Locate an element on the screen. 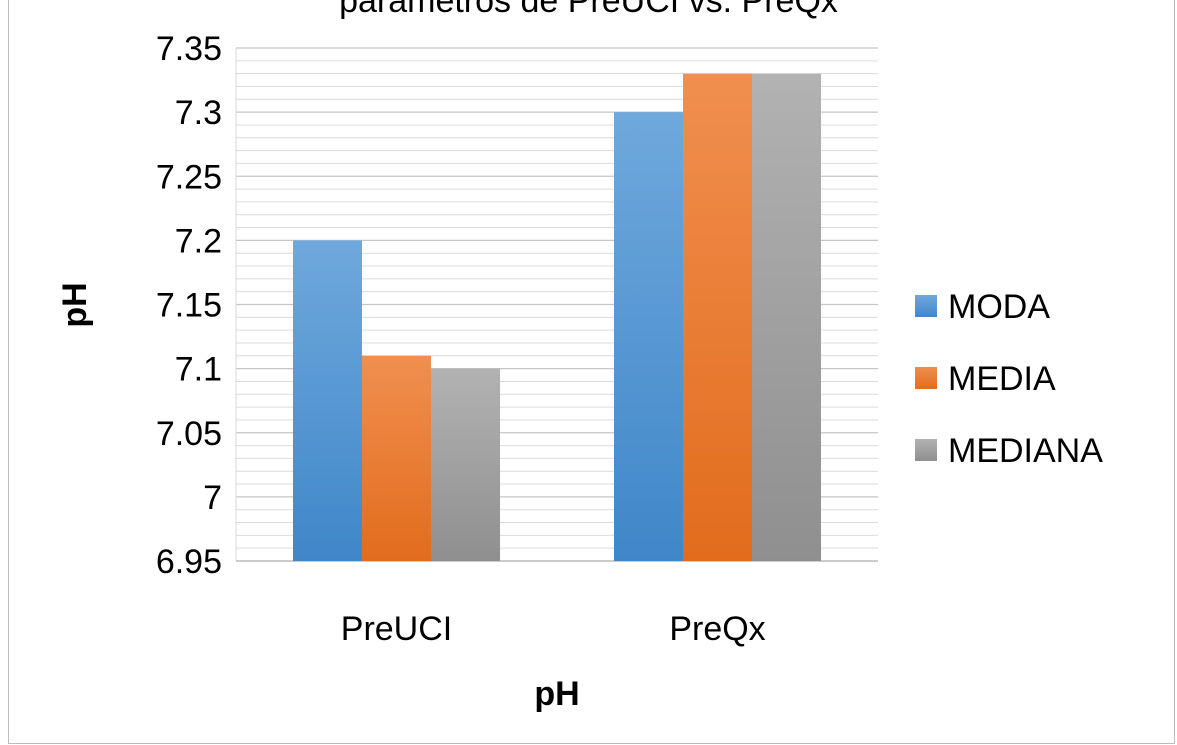 This screenshot has height=745, width=1177. y-tick-label: 7.25 is located at coordinates (189, 177).